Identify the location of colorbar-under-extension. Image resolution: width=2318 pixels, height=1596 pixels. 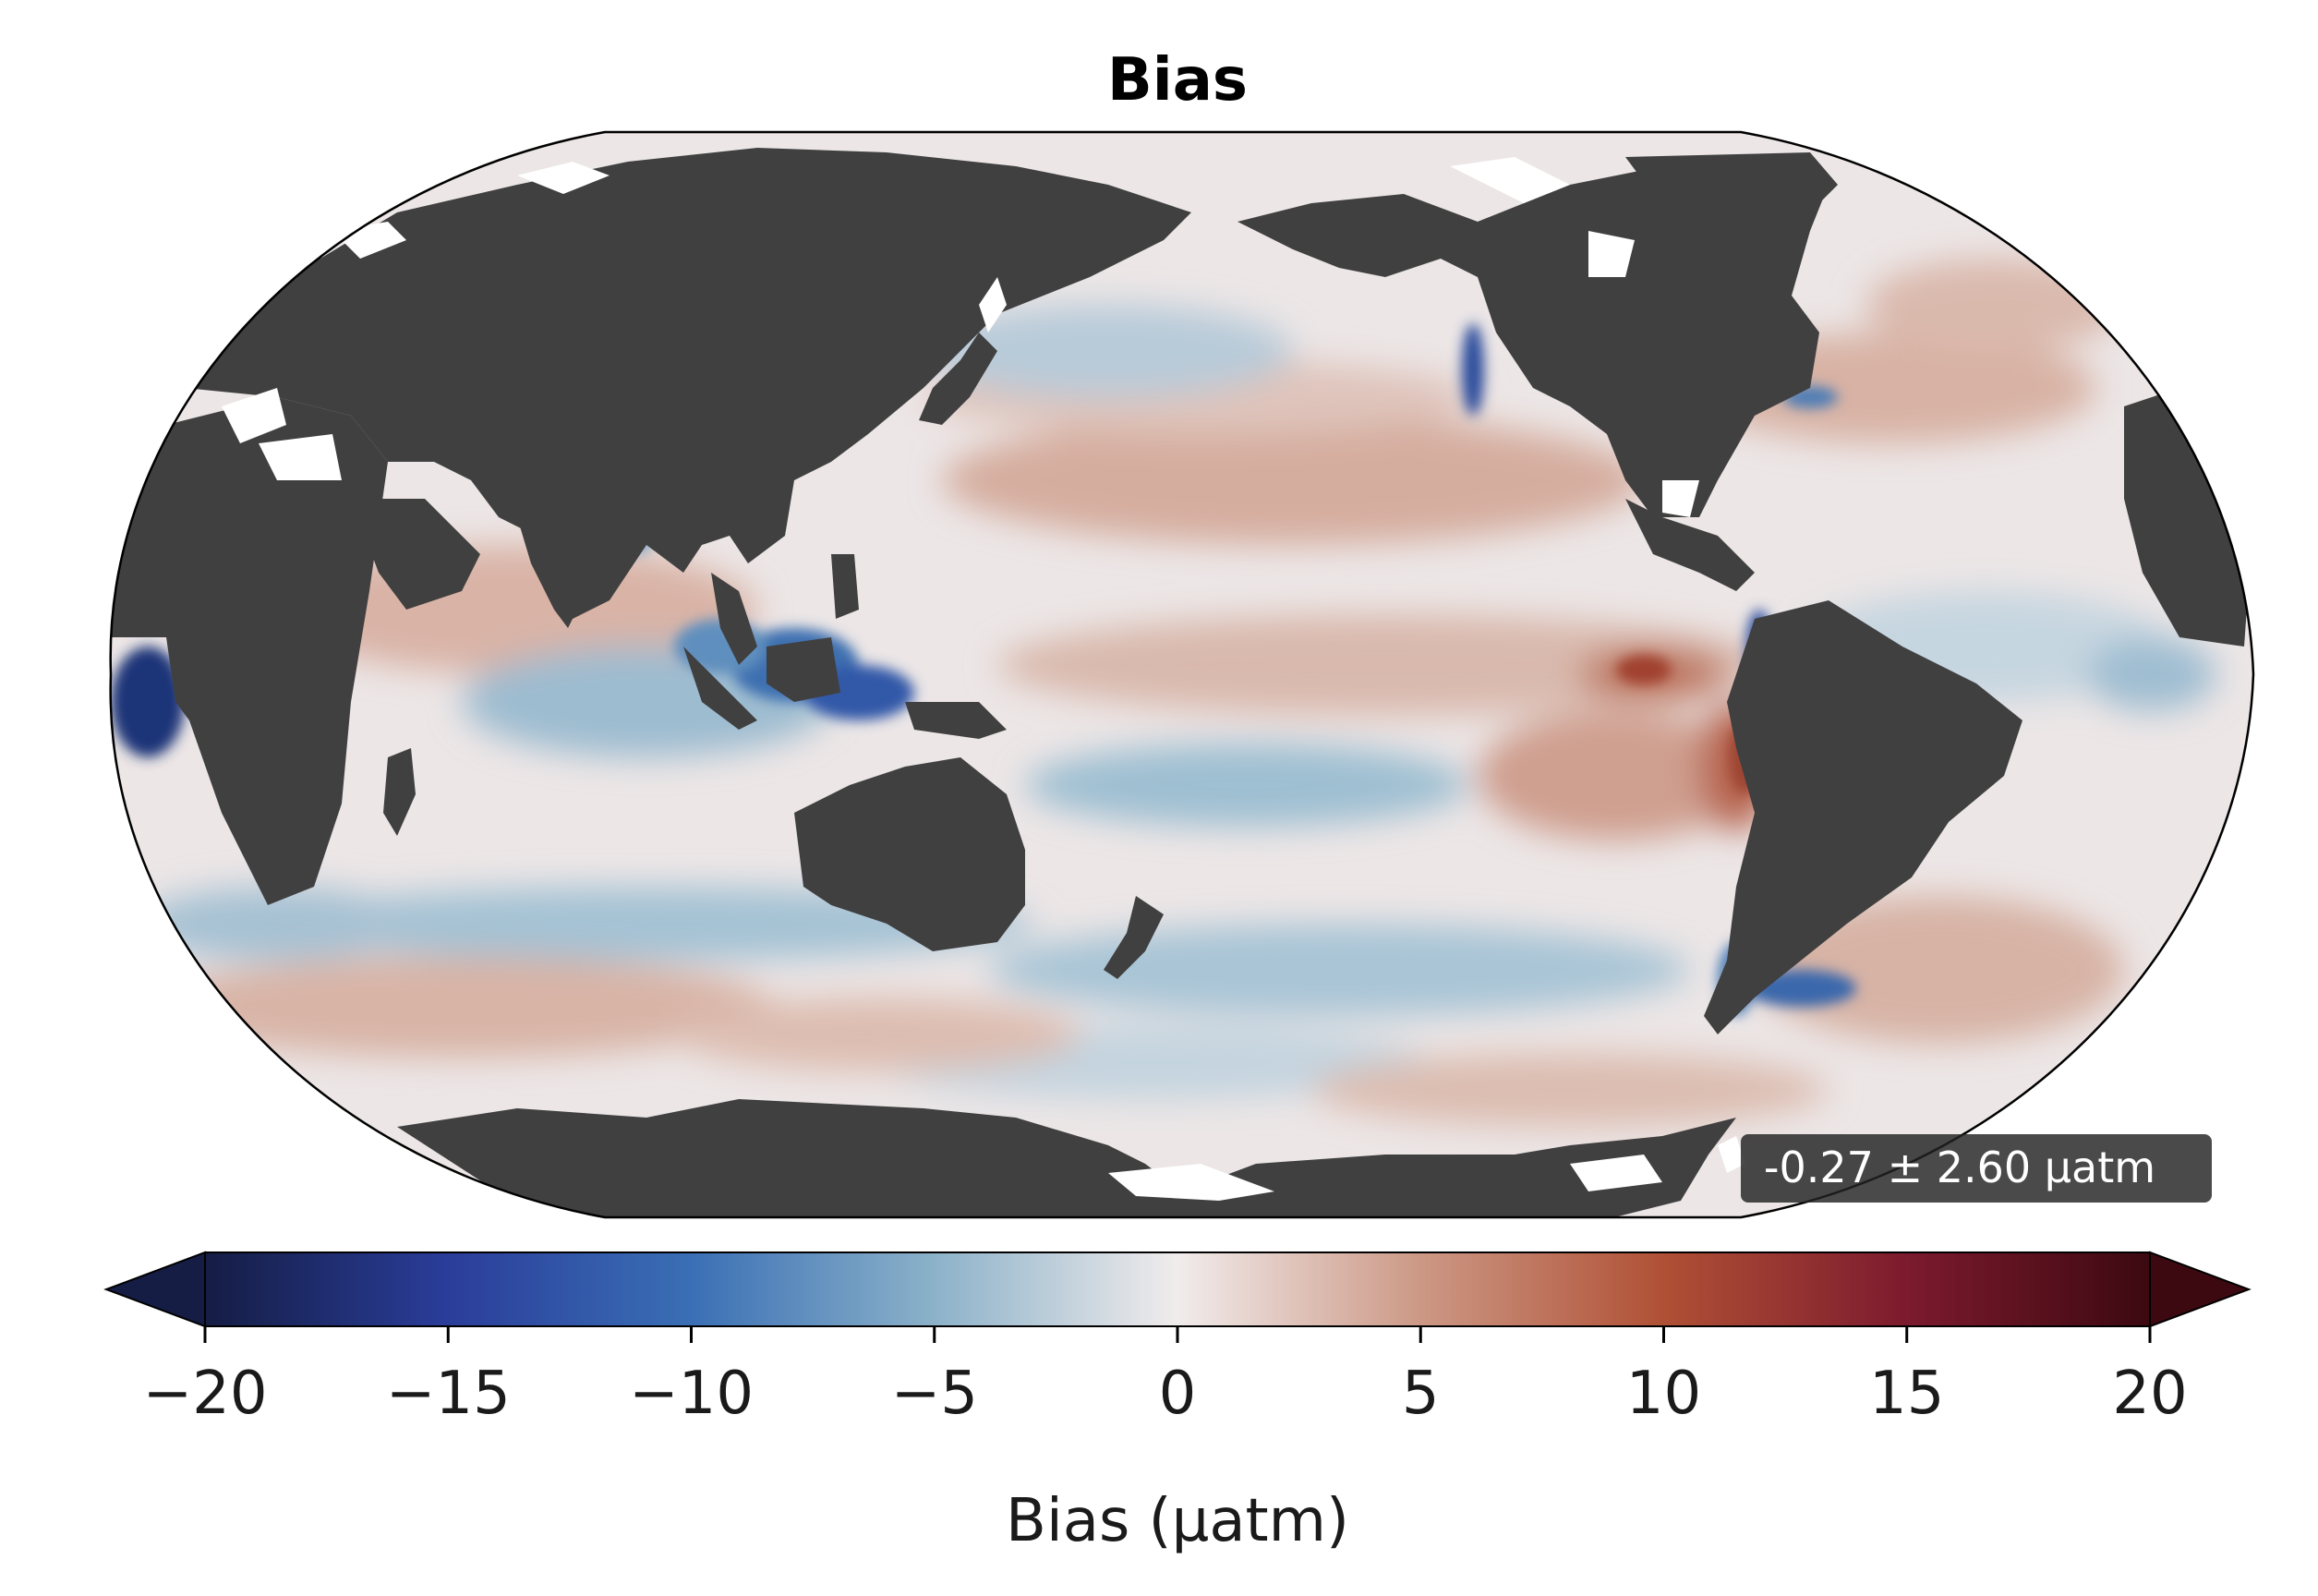
(154, 1289).